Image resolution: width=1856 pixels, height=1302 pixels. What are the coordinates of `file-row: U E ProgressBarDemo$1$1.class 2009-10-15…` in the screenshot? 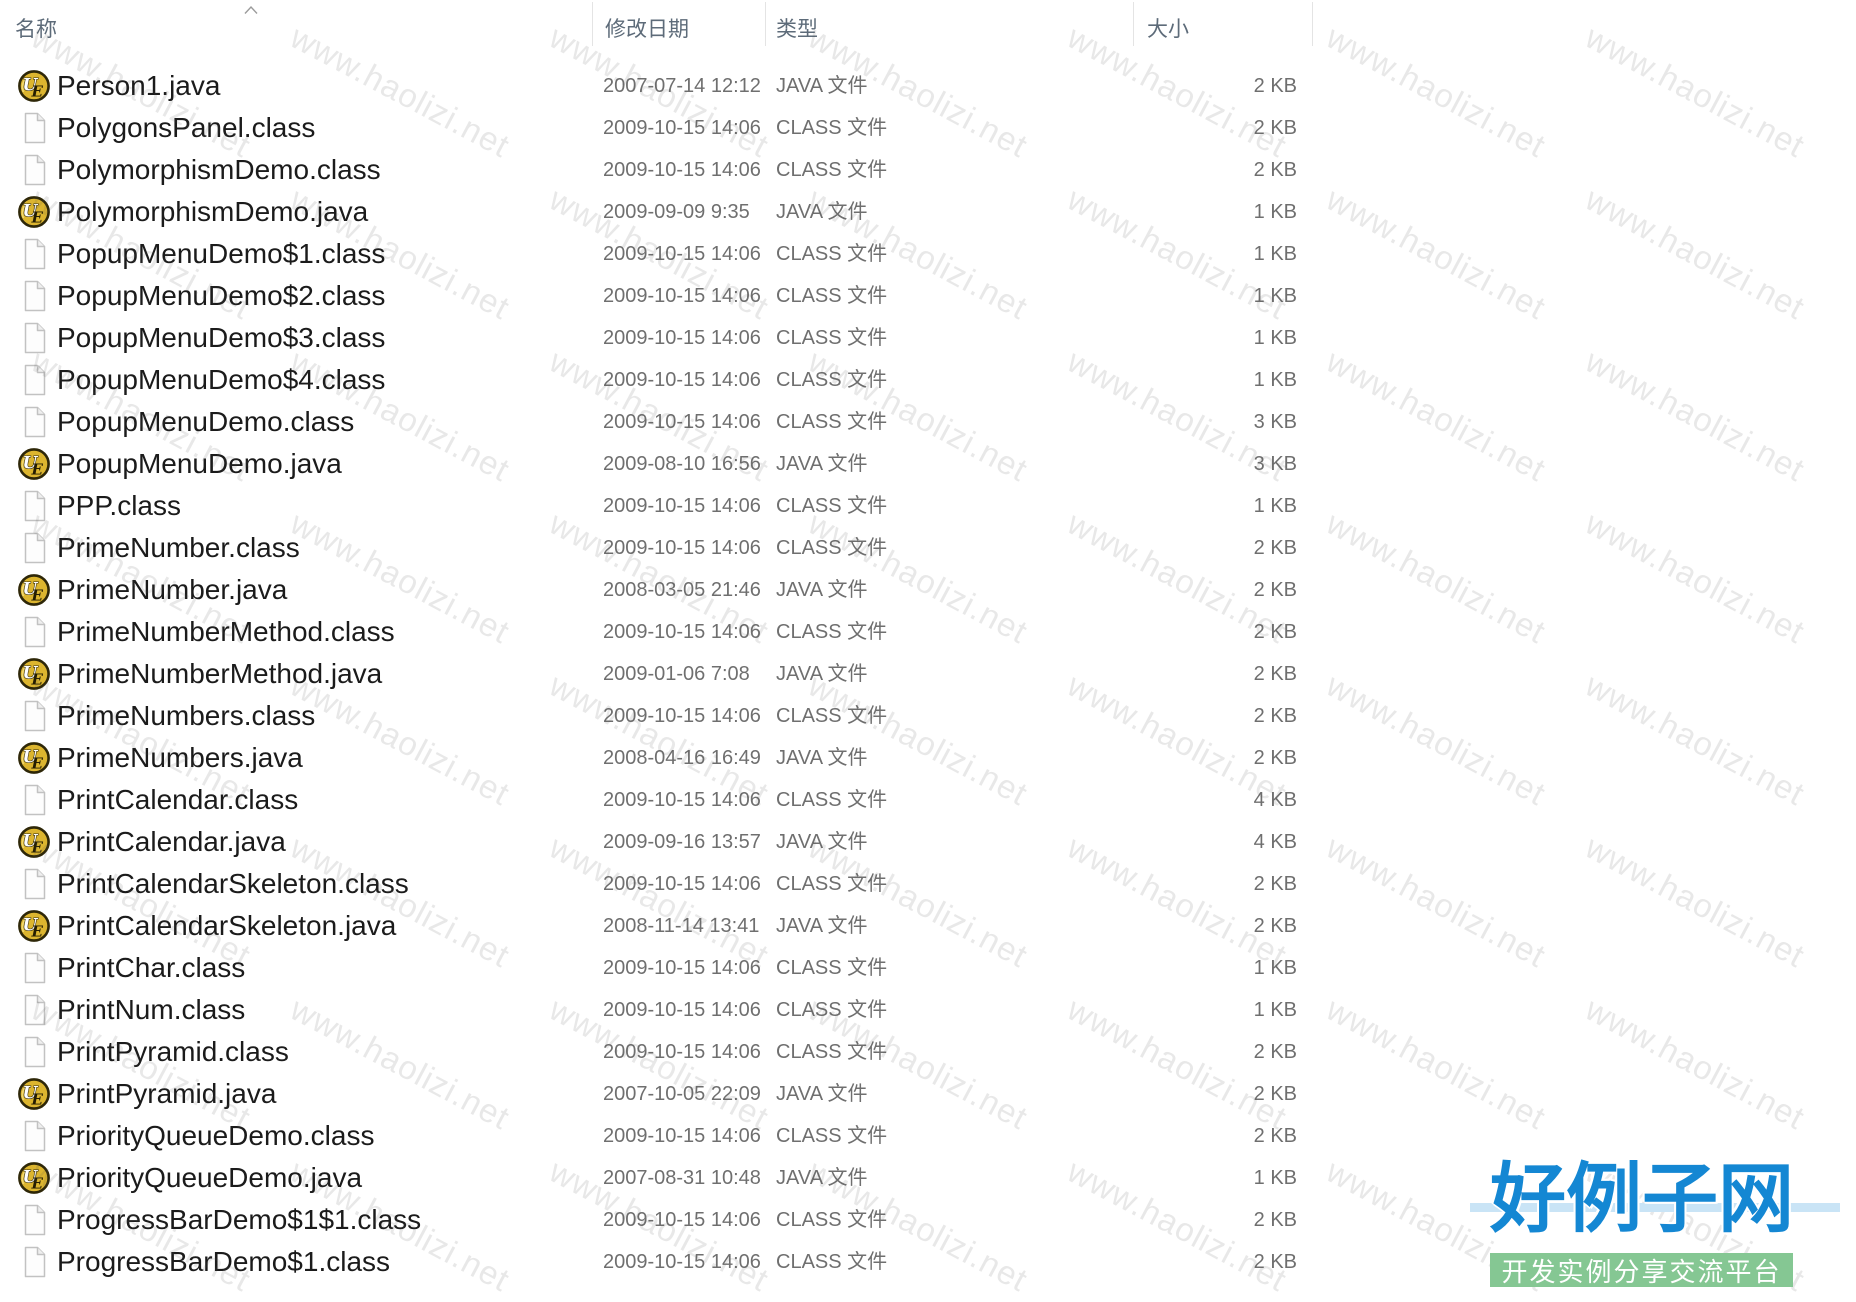 It's located at (928, 1220).